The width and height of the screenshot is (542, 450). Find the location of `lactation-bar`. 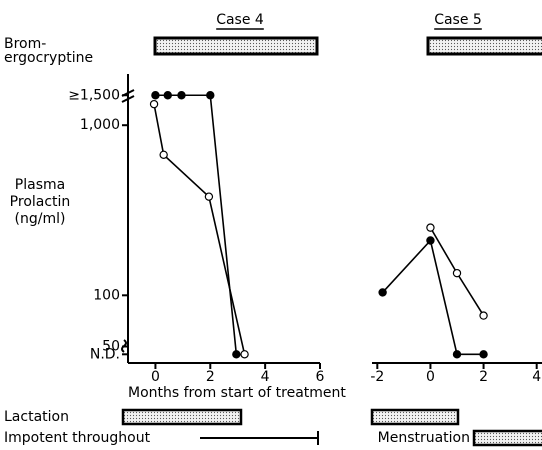

lactation-bar is located at coordinates (182, 417).